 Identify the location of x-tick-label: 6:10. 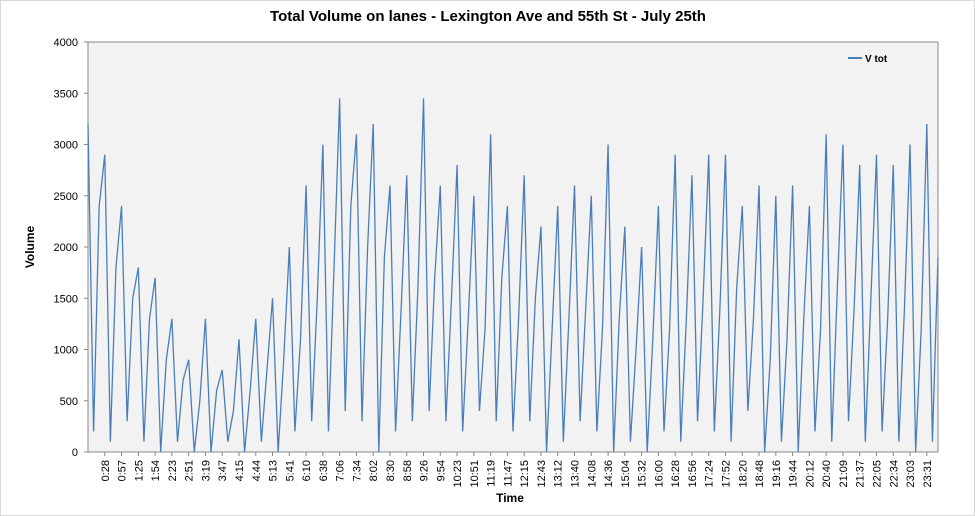
(307, 470).